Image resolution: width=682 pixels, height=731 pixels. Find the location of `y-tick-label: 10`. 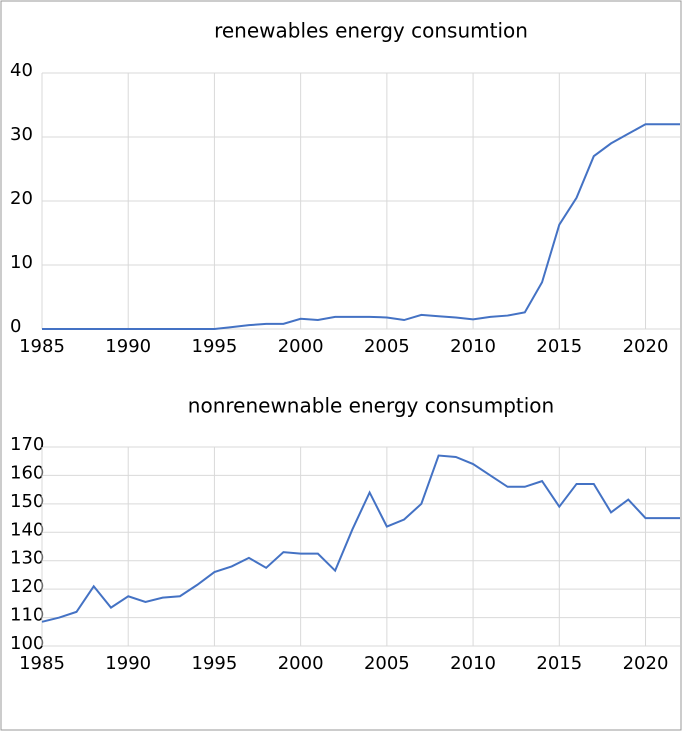

y-tick-label: 10 is located at coordinates (21, 262).